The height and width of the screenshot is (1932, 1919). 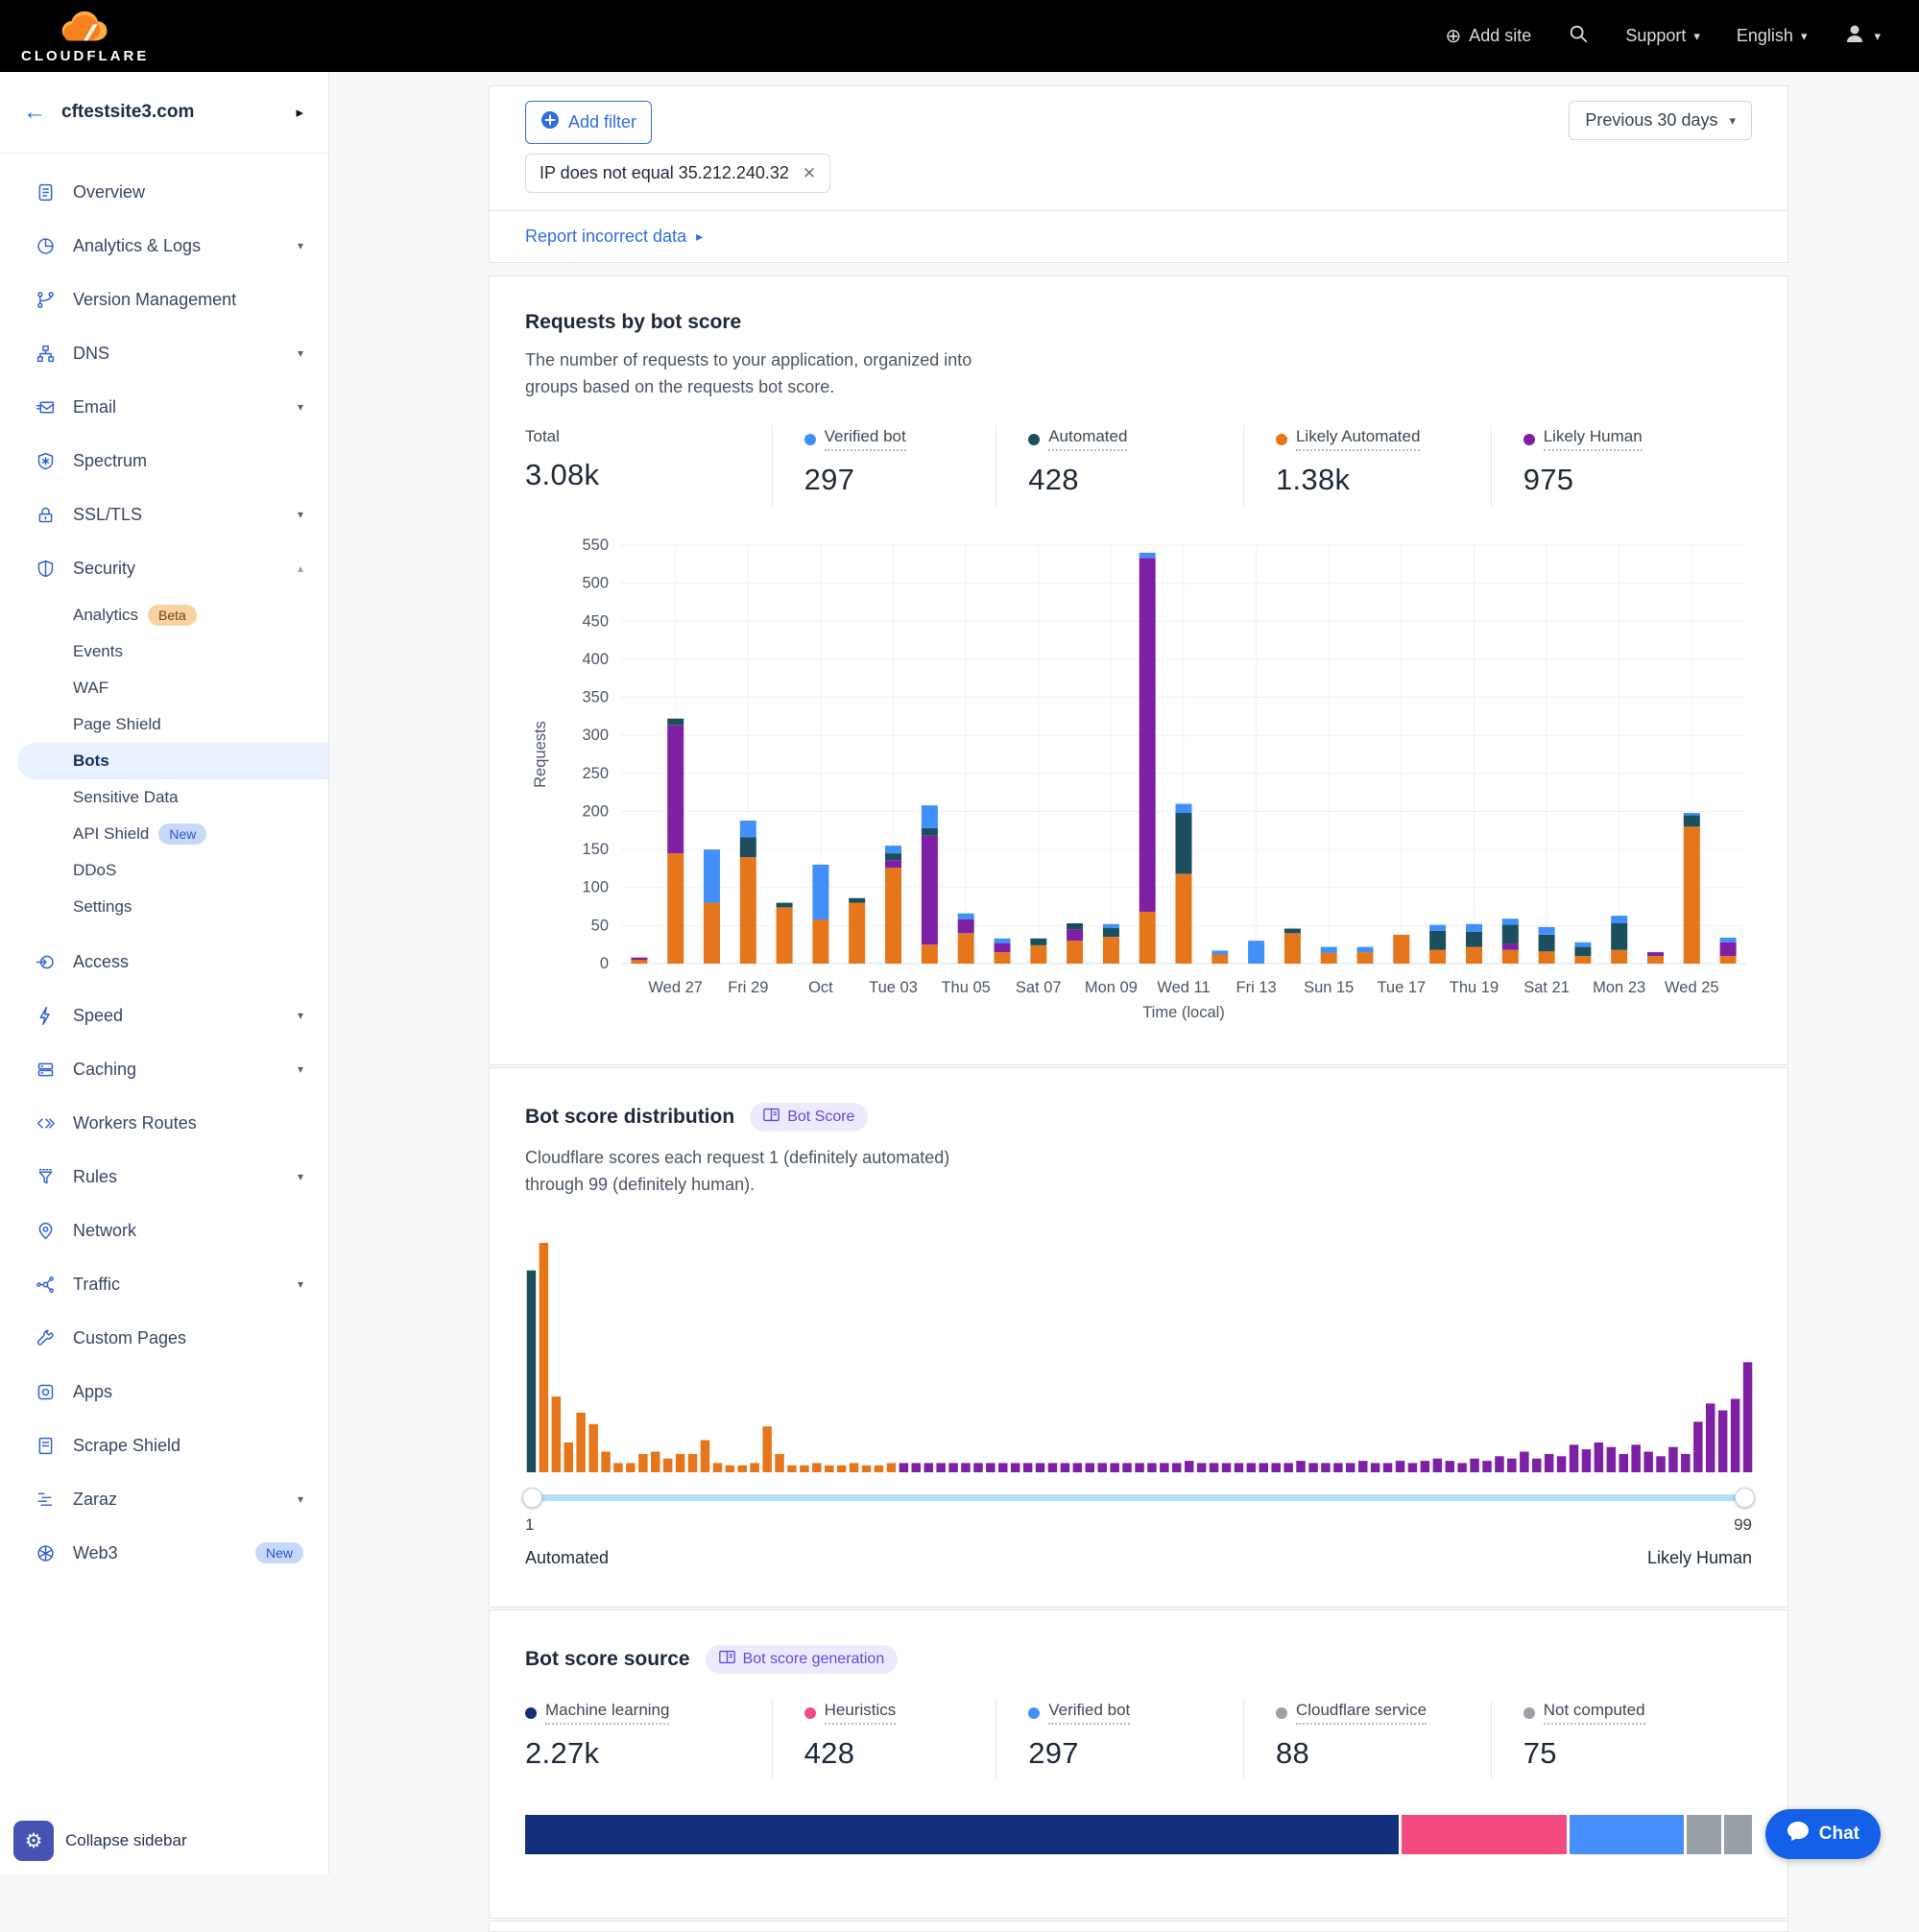 What do you see at coordinates (1313, 479) in the screenshot?
I see `stat-value: 1.38k` at bounding box center [1313, 479].